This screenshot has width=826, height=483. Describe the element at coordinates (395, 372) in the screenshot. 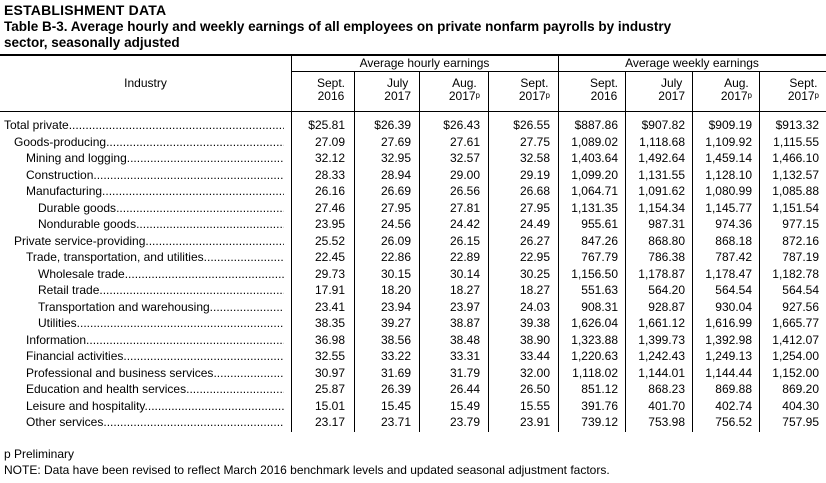

I see `table-cell: 31.69` at that location.